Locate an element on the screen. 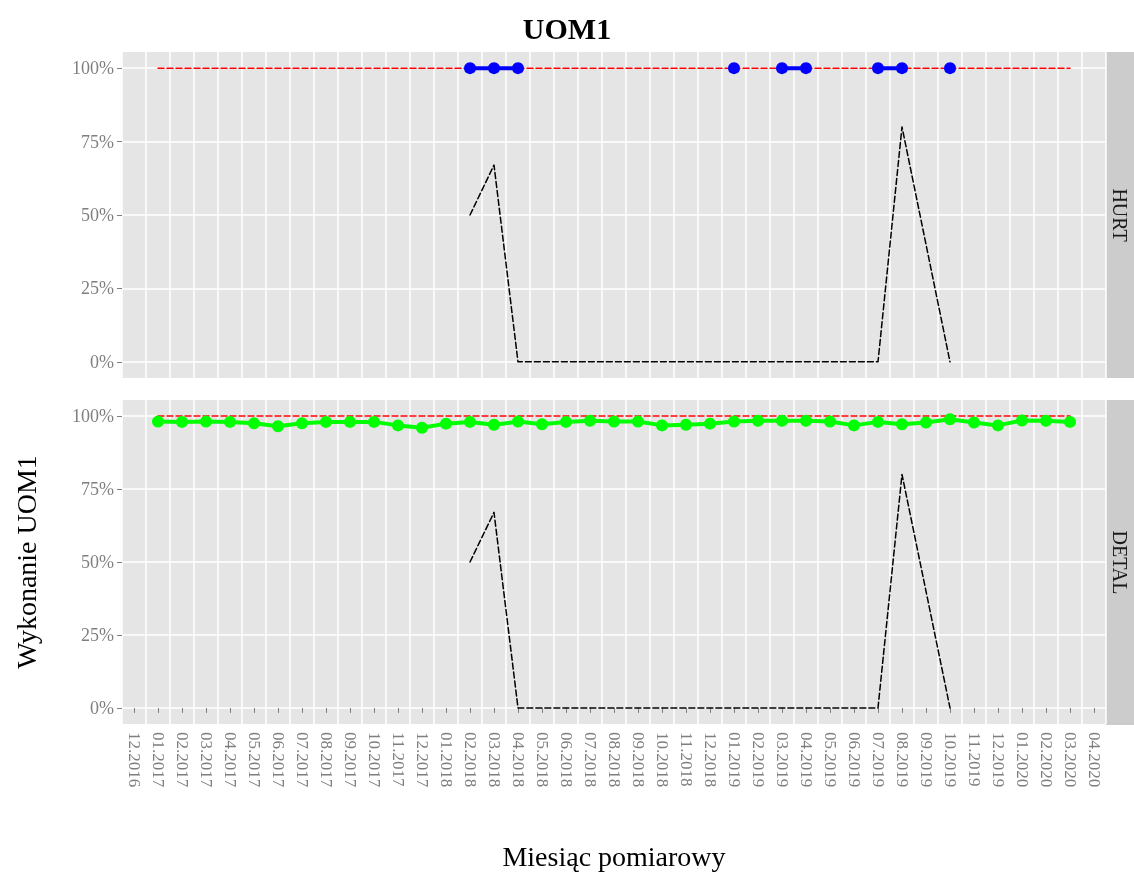 This screenshot has width=1134, height=875. x-tick-label: 12.2017 is located at coordinates (422, 760).